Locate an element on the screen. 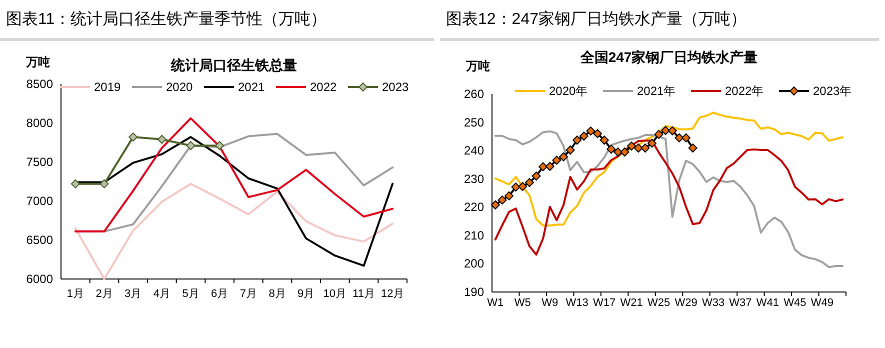  x-tick-label: W37 is located at coordinates (740, 303).